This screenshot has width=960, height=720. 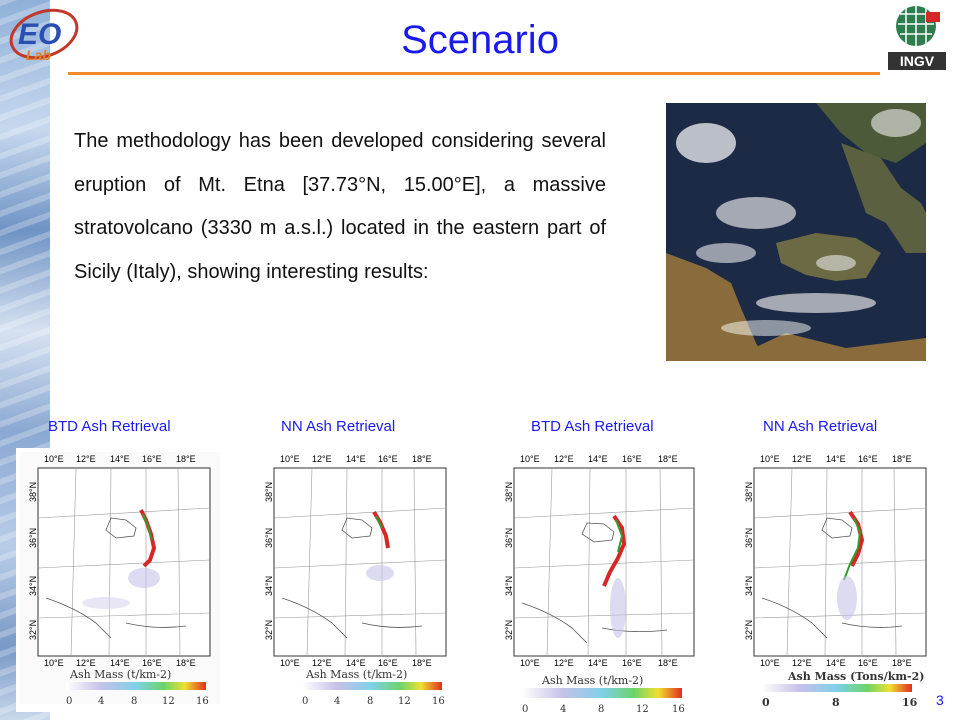 What do you see at coordinates (820, 426) in the screenshot?
I see `map-label-4: NN Ash Retrieval` at bounding box center [820, 426].